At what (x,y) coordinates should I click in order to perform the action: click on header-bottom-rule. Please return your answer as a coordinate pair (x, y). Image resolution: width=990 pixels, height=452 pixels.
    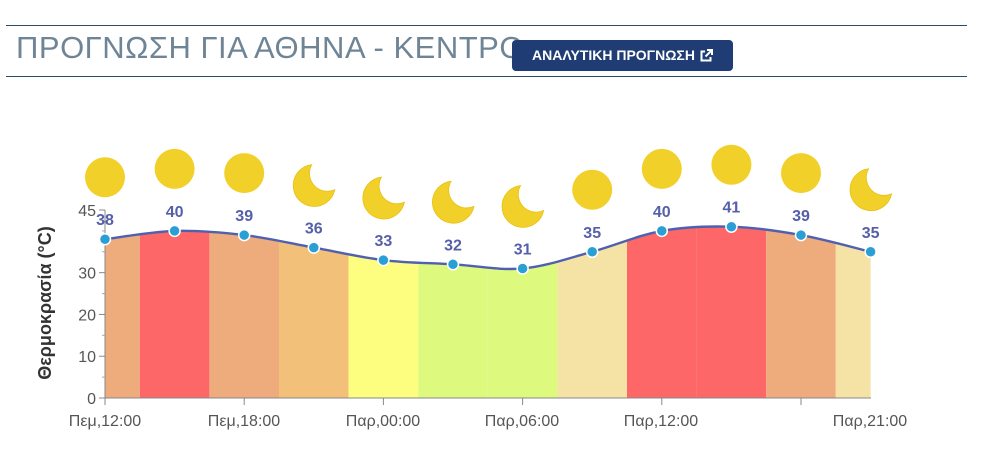
    Looking at the image, I should click on (486, 76).